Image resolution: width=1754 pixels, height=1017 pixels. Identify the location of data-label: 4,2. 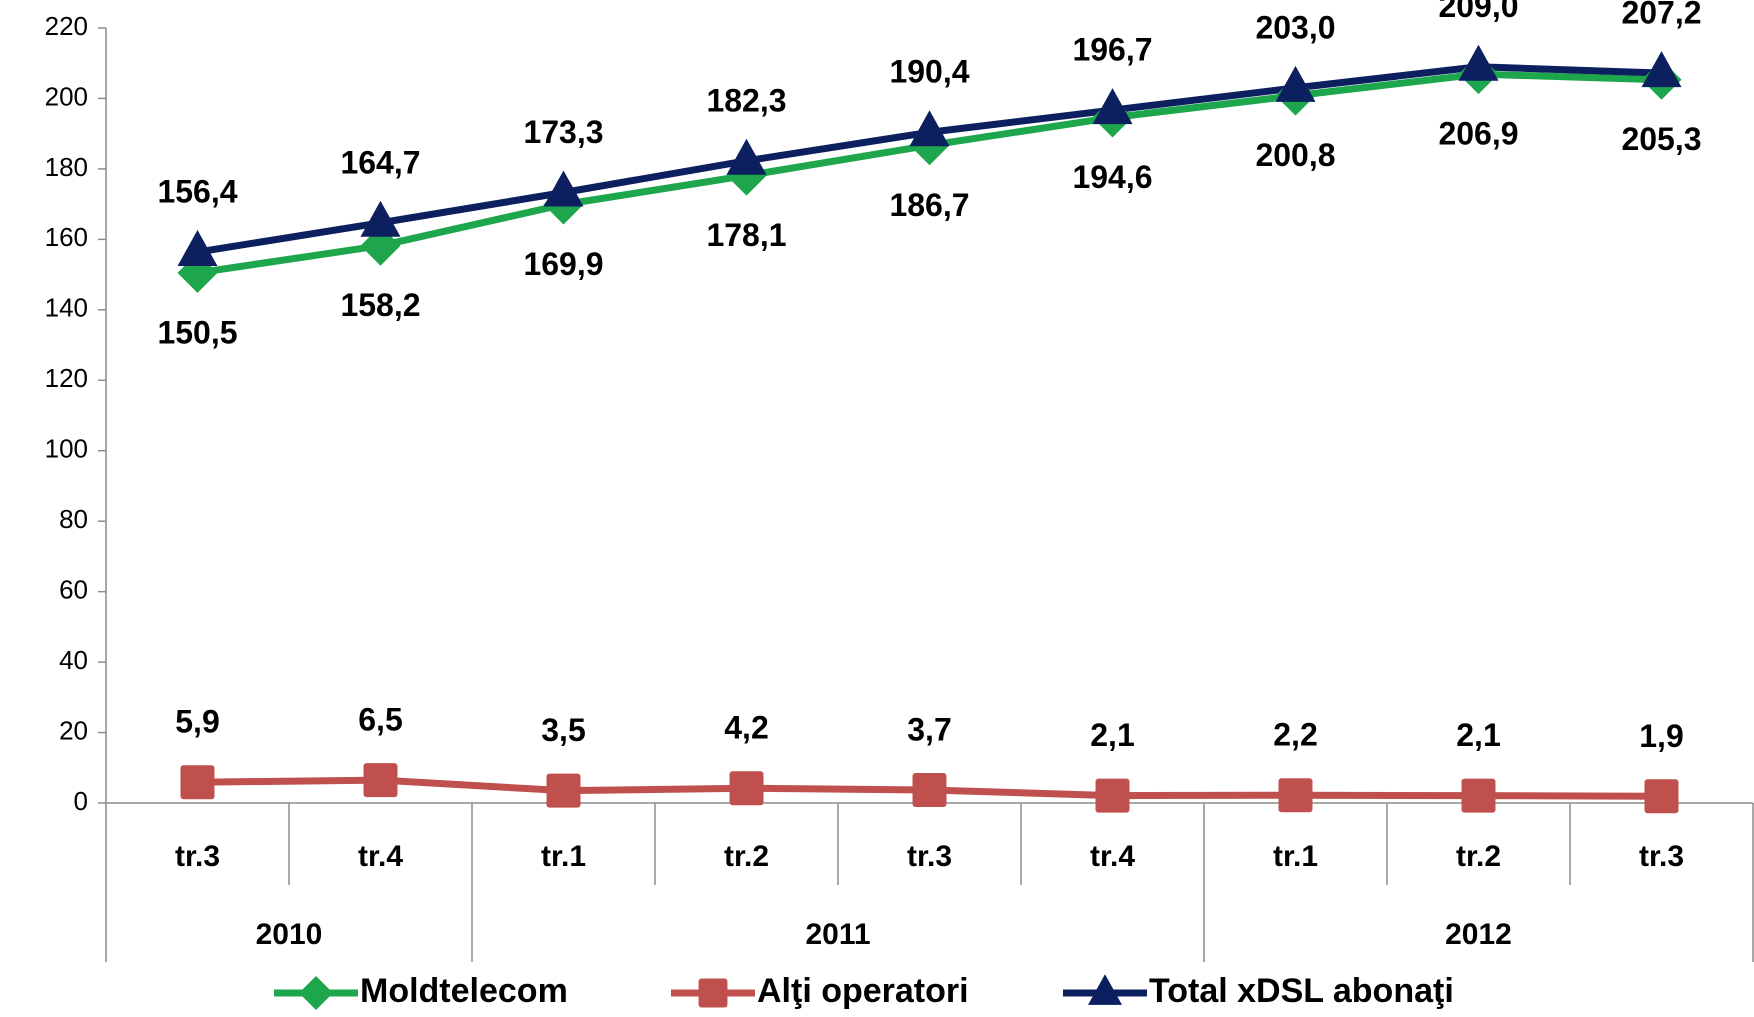
(746, 728).